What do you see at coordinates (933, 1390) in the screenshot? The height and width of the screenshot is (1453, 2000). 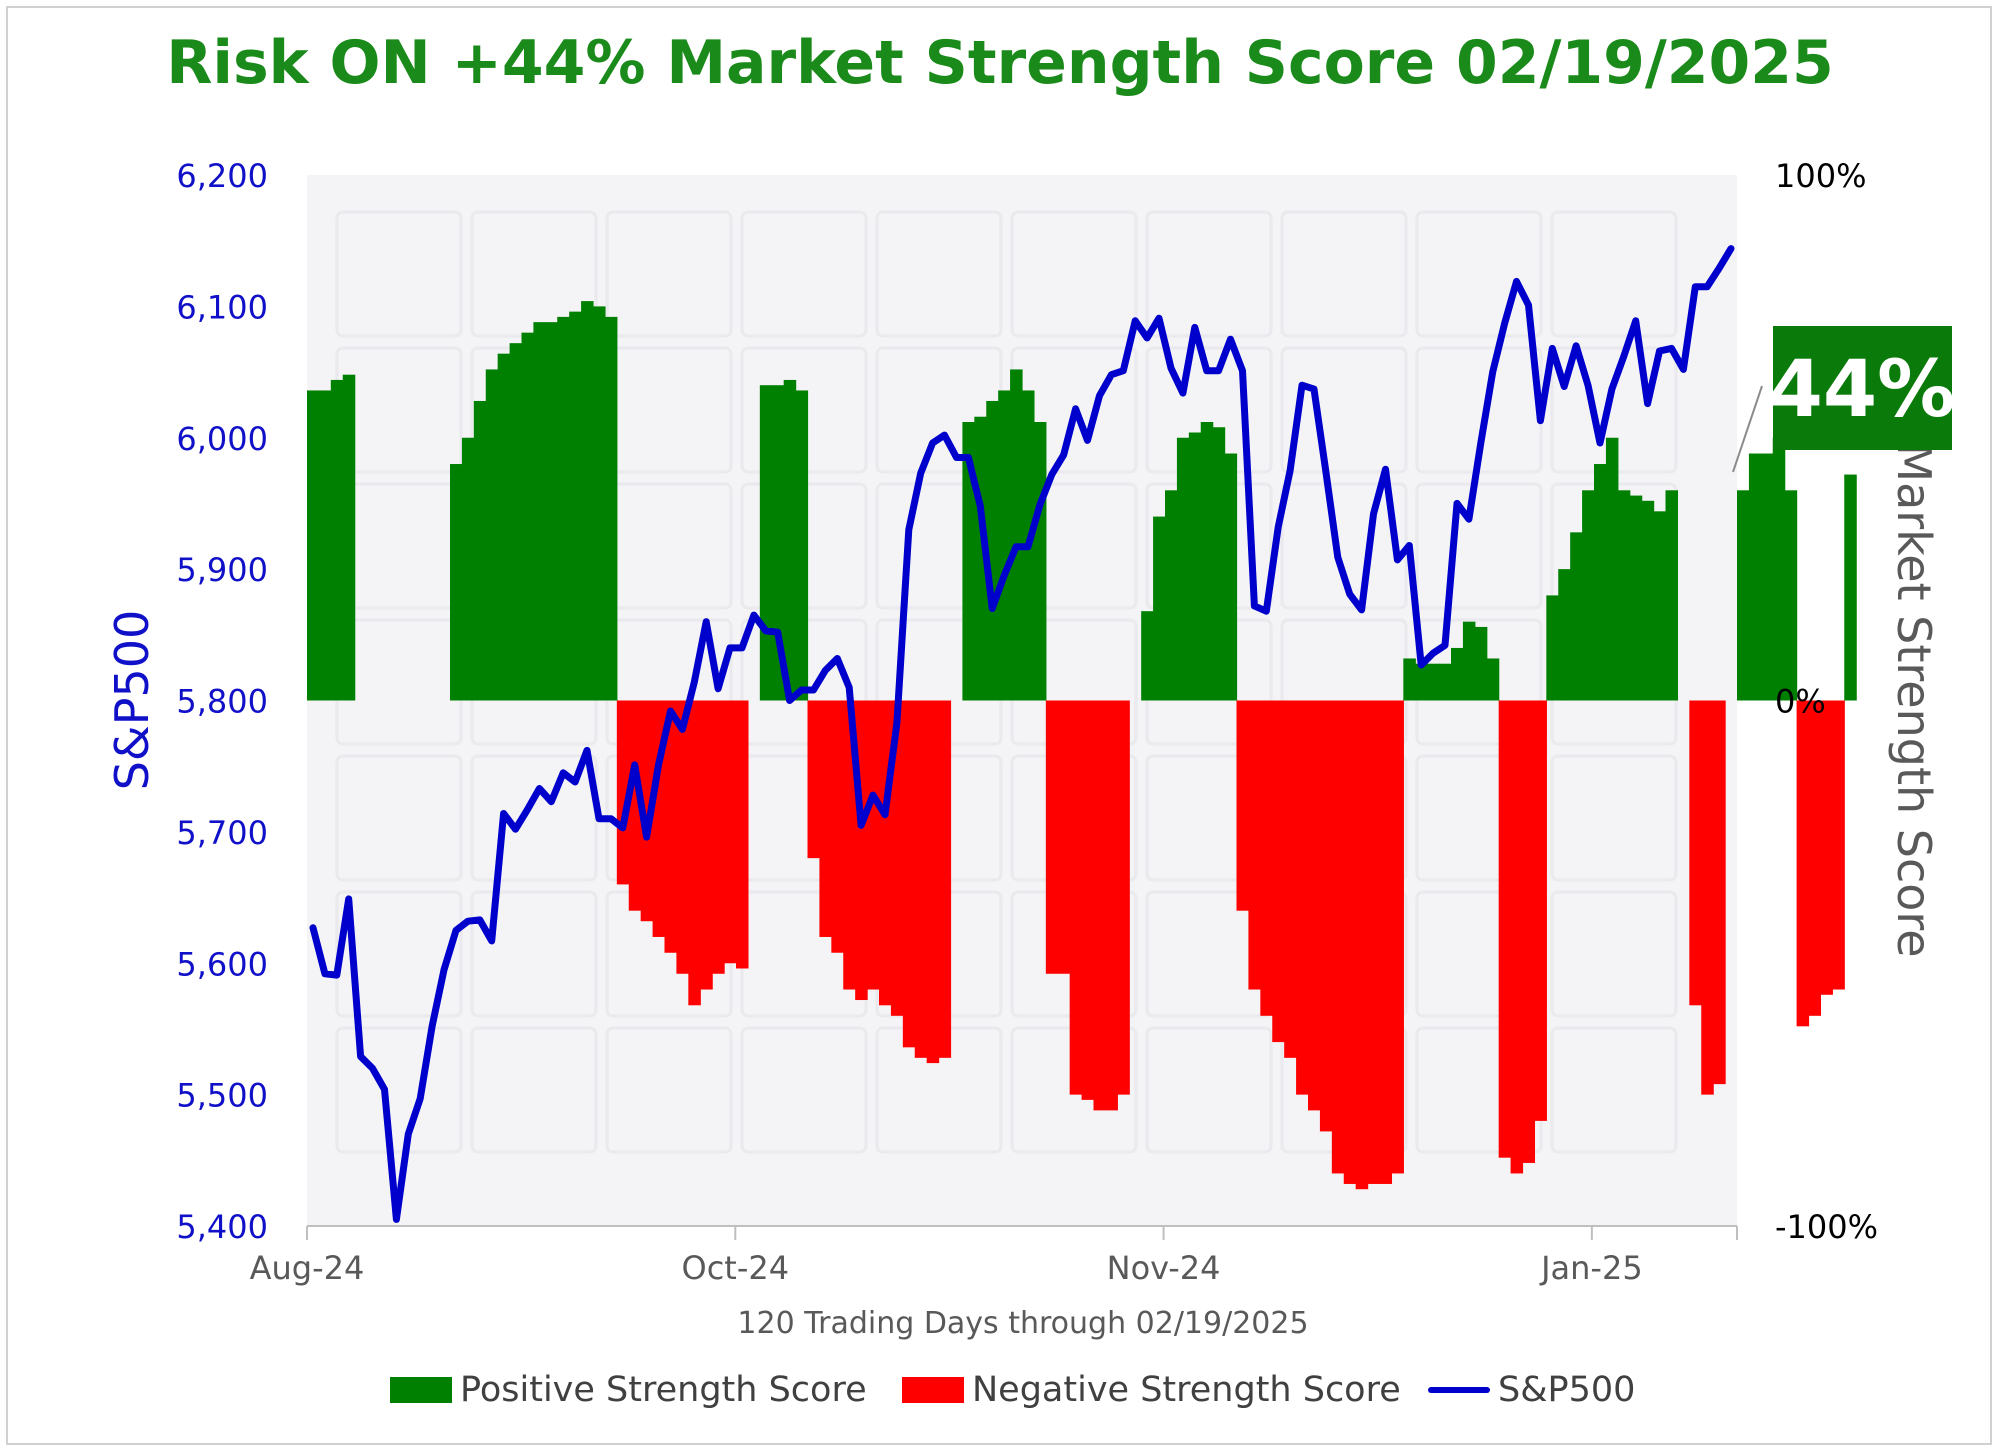 I see `legend-negative-swatch` at bounding box center [933, 1390].